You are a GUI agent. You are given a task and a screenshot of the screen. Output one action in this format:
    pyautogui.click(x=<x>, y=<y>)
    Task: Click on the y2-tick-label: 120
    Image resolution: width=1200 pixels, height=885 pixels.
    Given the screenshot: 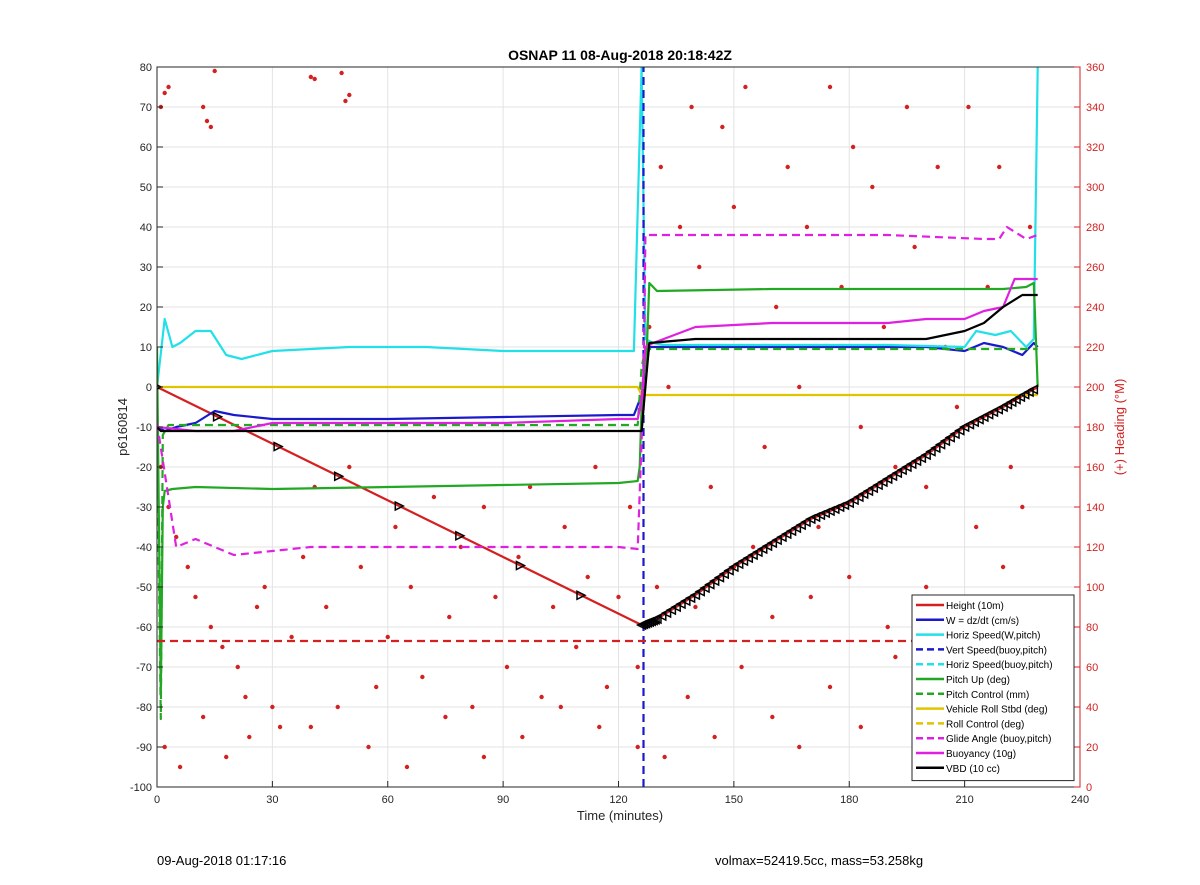 What is the action you would take?
    pyautogui.click(x=1095, y=548)
    